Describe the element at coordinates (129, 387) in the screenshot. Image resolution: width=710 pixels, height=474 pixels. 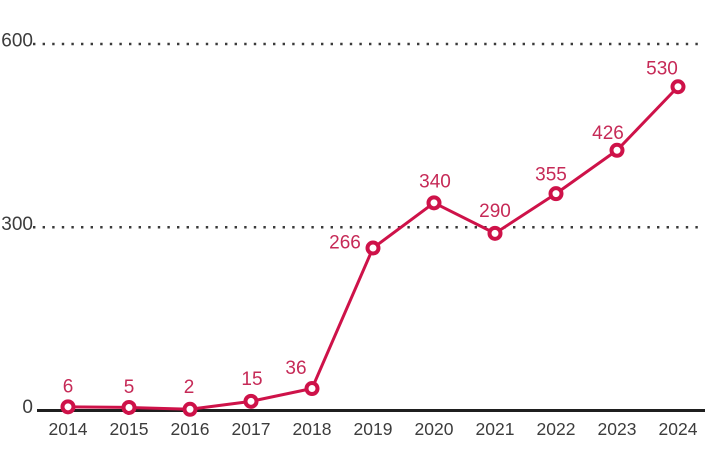
I see `data-point-label: 5` at that location.